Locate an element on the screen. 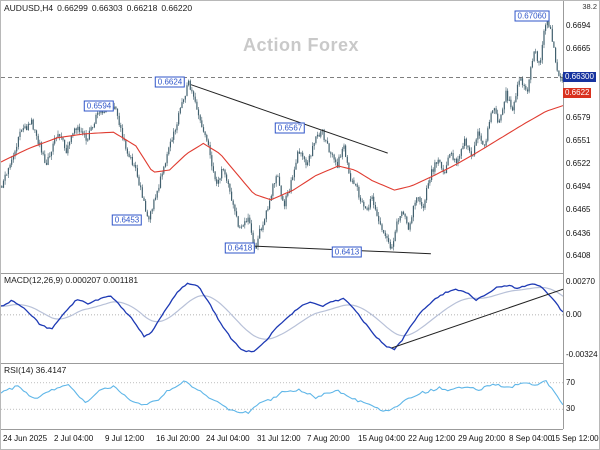 This screenshot has height=450, width=600. chart-header: AUDUSD,H4 0.66299 0.66303 0.66218 0.66220 is located at coordinates (100, 8).